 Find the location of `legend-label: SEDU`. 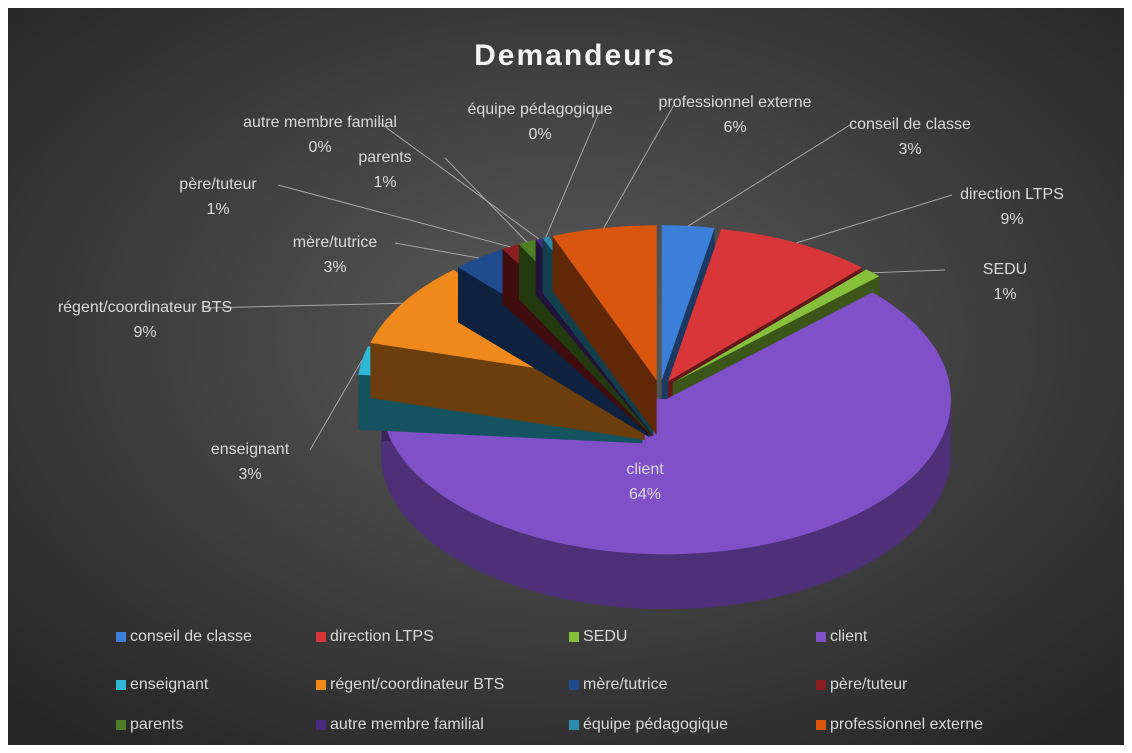

legend-label: SEDU is located at coordinates (605, 636).